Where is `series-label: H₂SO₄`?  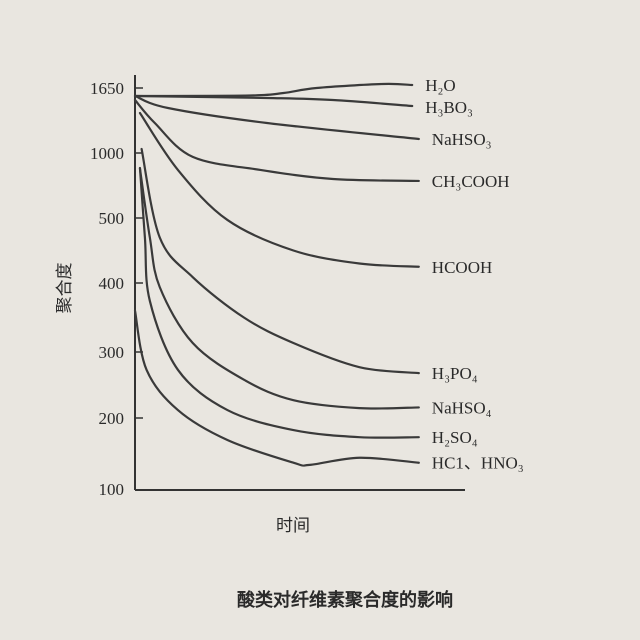
series-label: H₂SO₄ is located at coordinates (455, 437).